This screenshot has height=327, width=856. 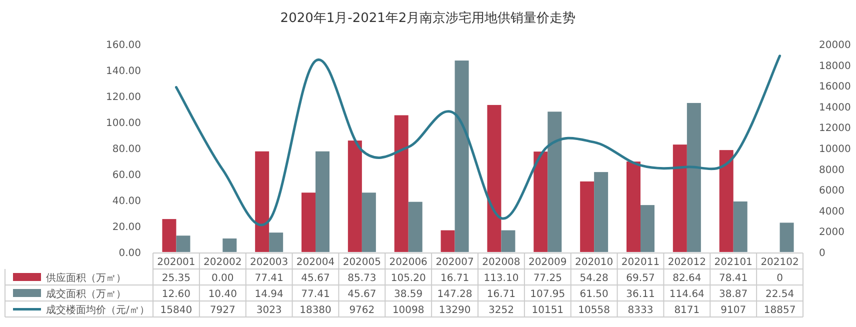 What do you see at coordinates (129, 253) in the screenshot?
I see `y-tick-label: 0.00` at bounding box center [129, 253].